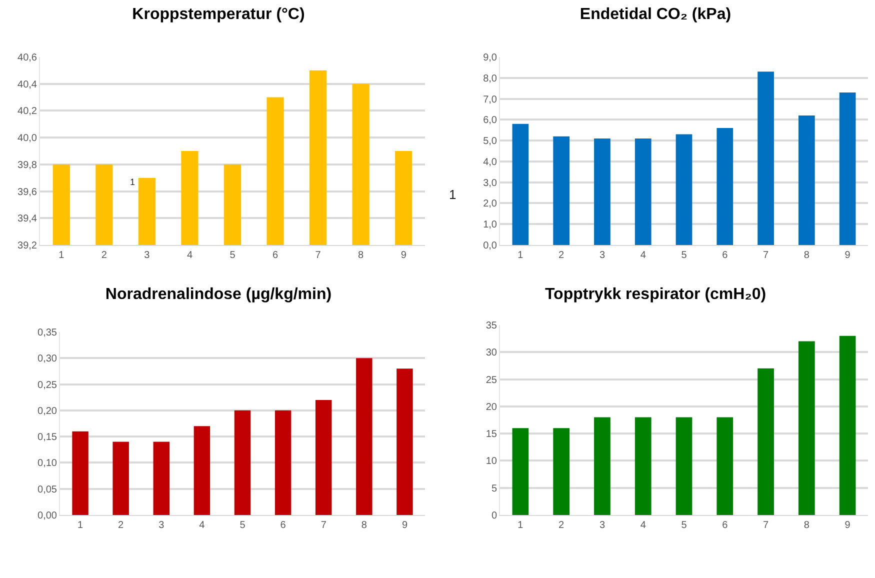 The height and width of the screenshot is (578, 875). Describe the element at coordinates (655, 295) in the screenshot. I see `chart-title: Topptrykk respirator (cmH₂0)` at that location.